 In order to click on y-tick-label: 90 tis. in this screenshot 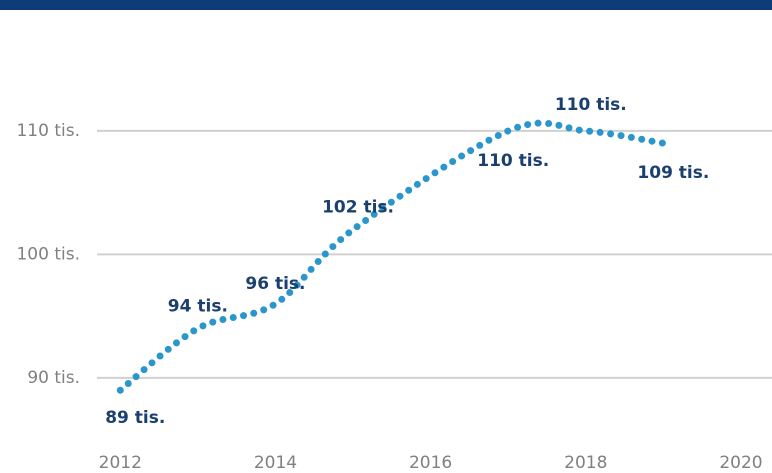, I will do `click(53, 378)`.